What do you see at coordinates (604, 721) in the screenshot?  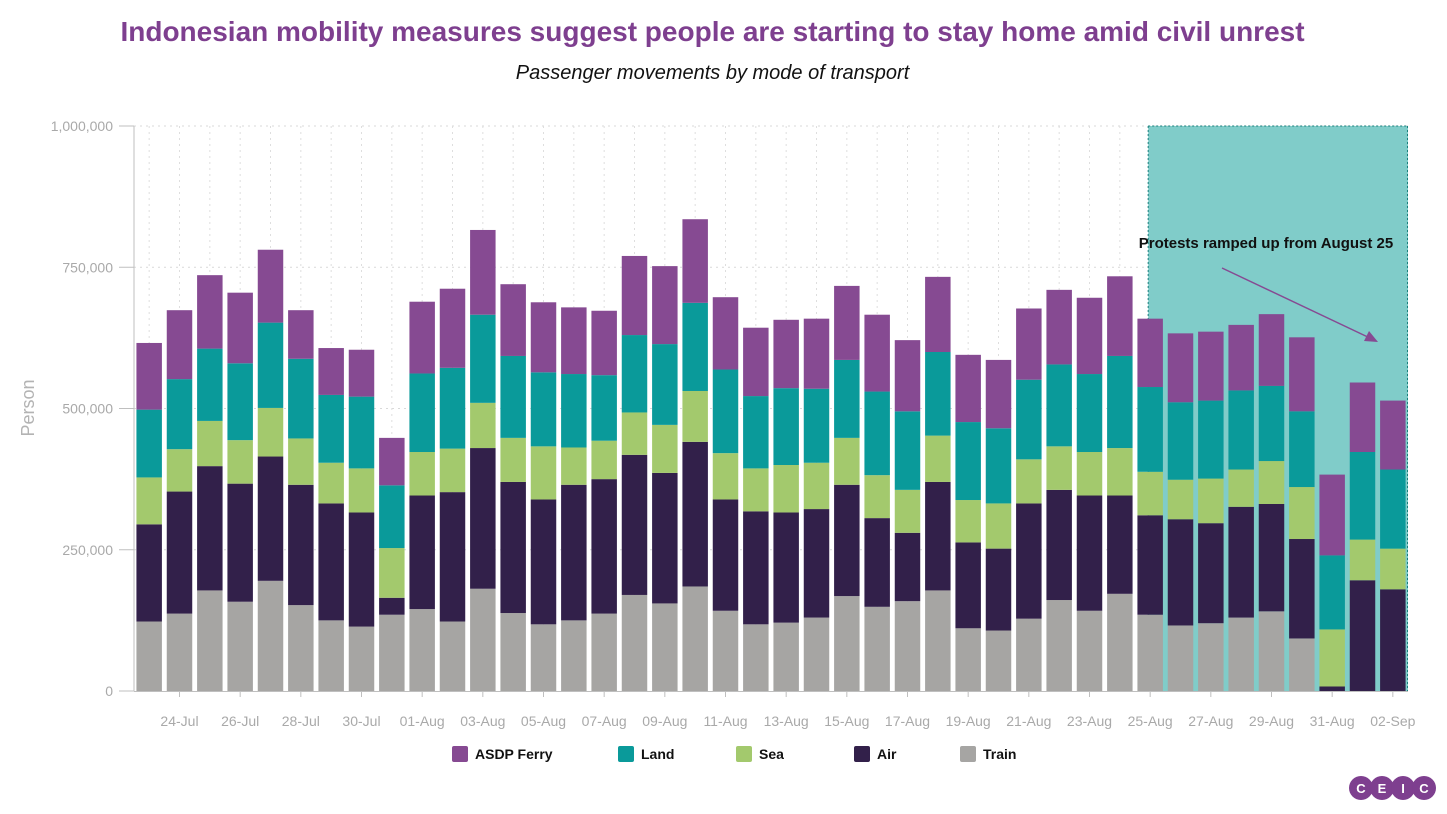 I see `x-tick-label: 07-Aug` at bounding box center [604, 721].